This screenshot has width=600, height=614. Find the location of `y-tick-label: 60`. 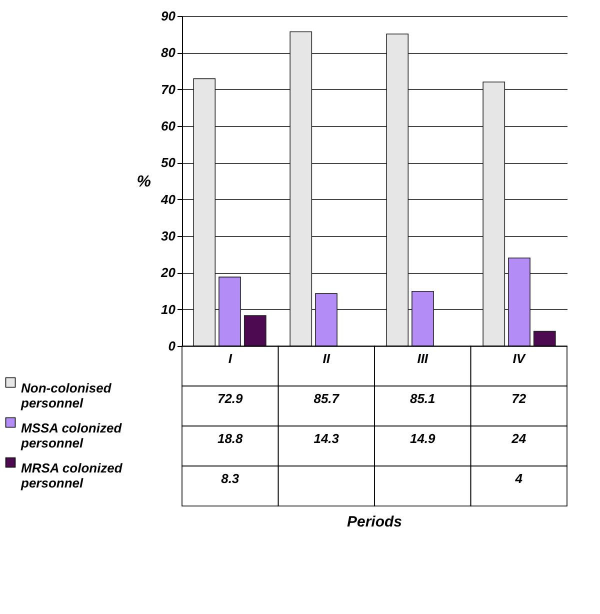

y-tick-label: 60 is located at coordinates (168, 126).